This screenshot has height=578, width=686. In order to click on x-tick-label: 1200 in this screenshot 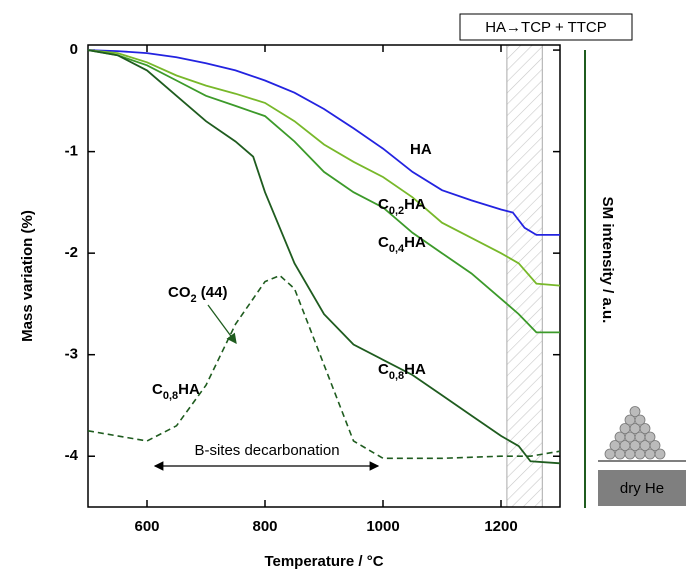, I will do `click(500, 526)`.